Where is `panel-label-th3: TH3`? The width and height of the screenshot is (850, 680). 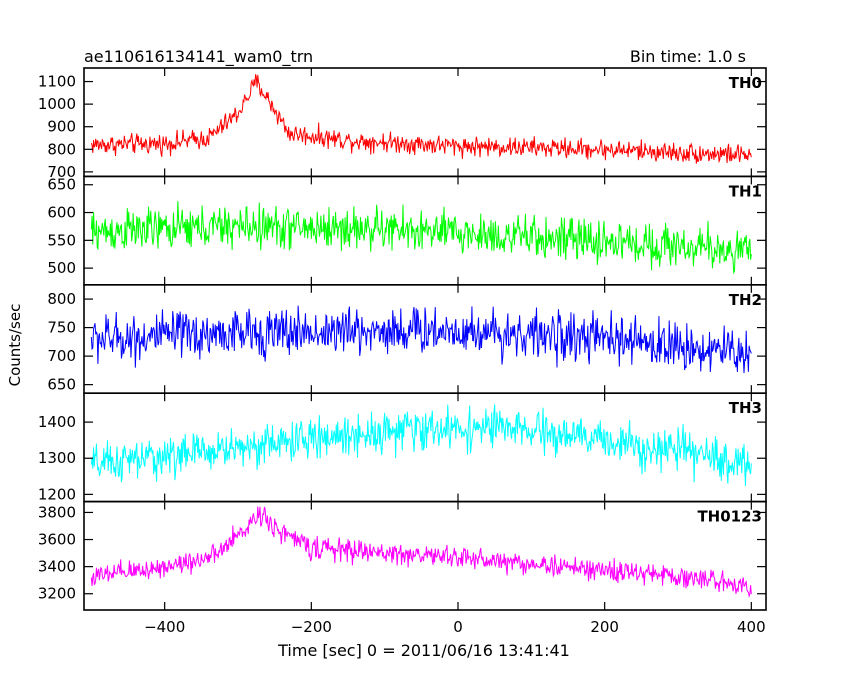
panel-label-th3: TH3 is located at coordinates (745, 408).